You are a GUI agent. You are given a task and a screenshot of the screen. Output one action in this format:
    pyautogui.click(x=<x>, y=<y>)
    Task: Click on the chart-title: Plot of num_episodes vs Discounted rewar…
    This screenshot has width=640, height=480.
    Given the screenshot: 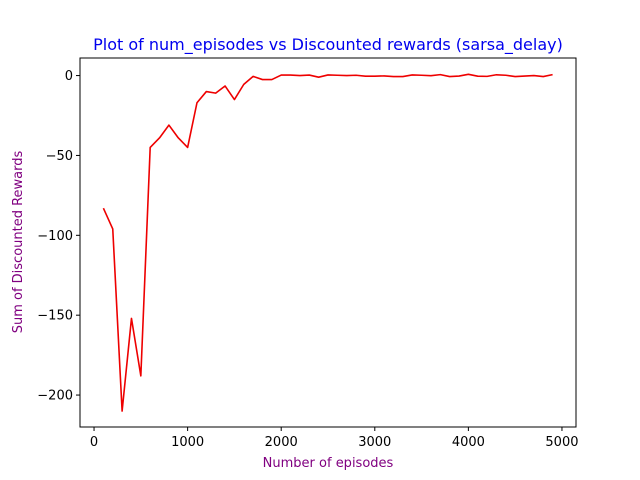 What is the action you would take?
    pyautogui.click(x=328, y=45)
    